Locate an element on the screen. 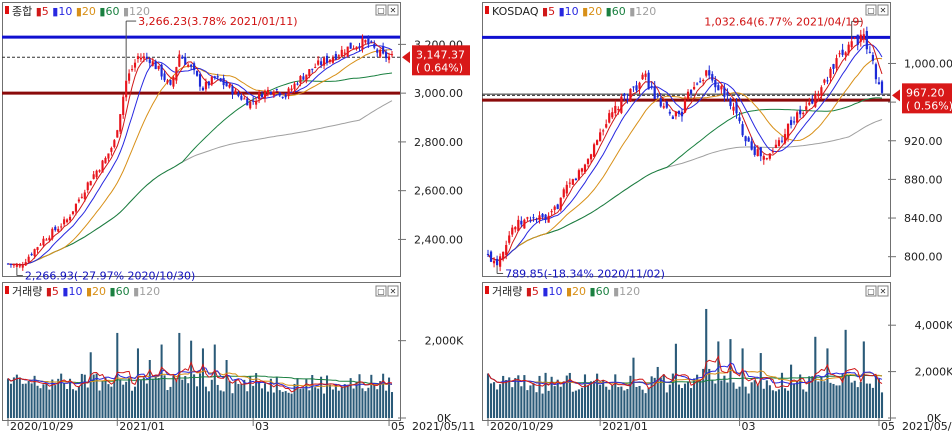 Image resolution: width=952 pixels, height=438 pixels. price-axis-label: 2,600.00 is located at coordinates (438, 191).